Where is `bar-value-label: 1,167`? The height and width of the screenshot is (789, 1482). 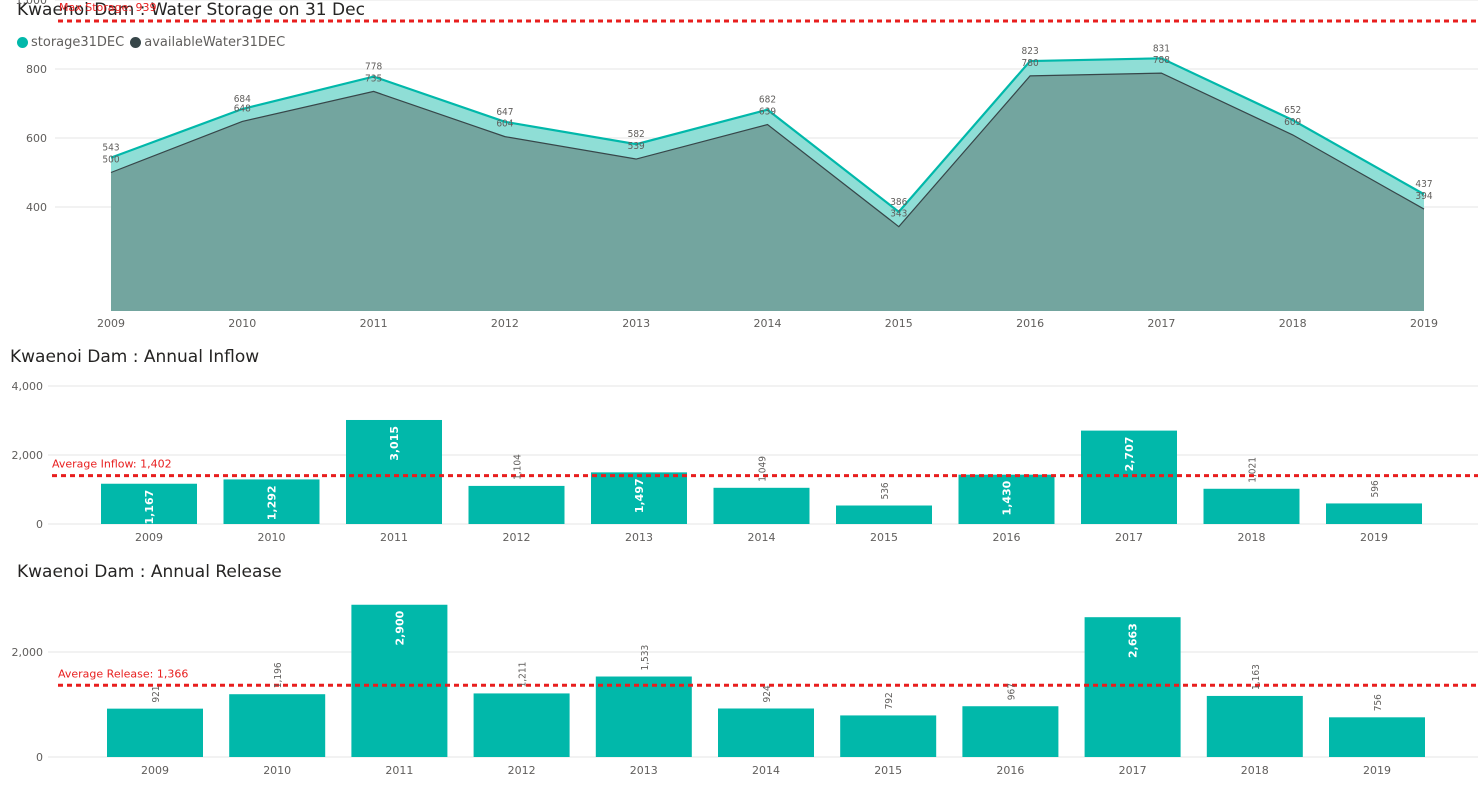 bar-value-label: 1,167 is located at coordinates (149, 507).